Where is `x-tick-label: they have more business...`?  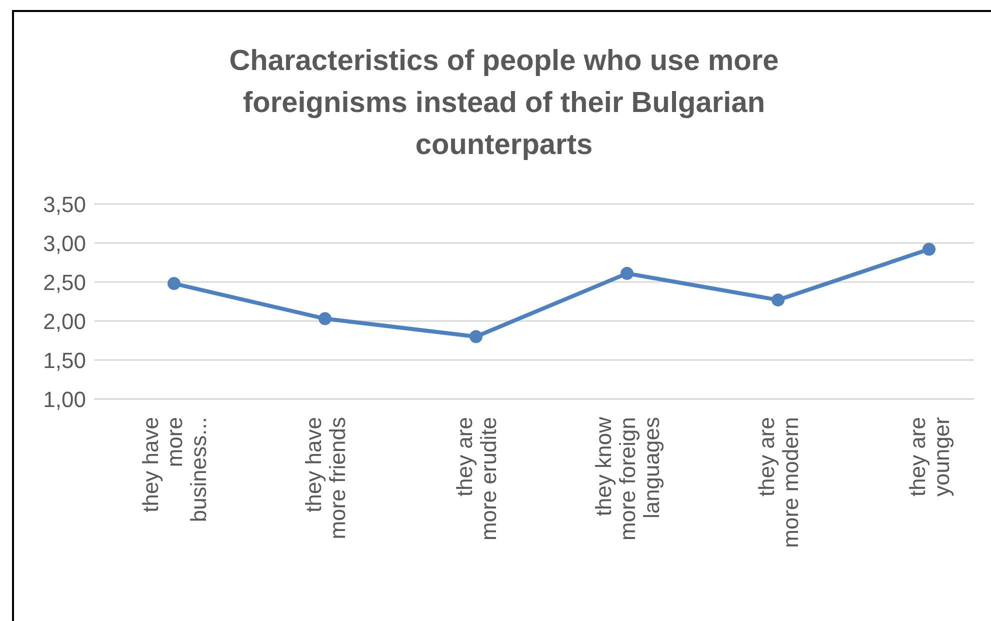 x-tick-label: they have more business... is located at coordinates (174, 469).